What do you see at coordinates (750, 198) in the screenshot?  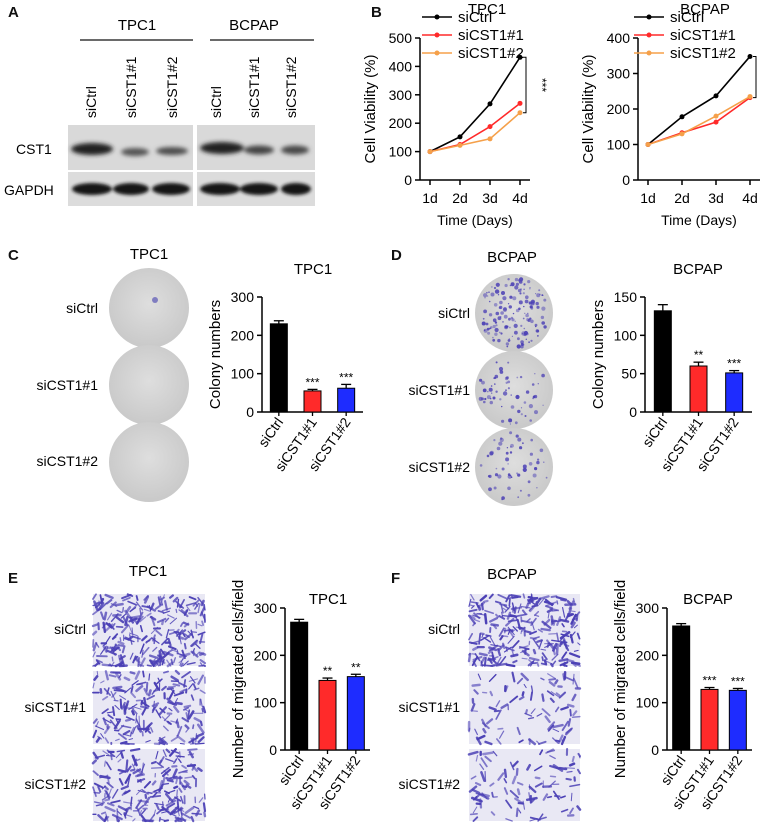 I see `x-tick-label: 4d` at bounding box center [750, 198].